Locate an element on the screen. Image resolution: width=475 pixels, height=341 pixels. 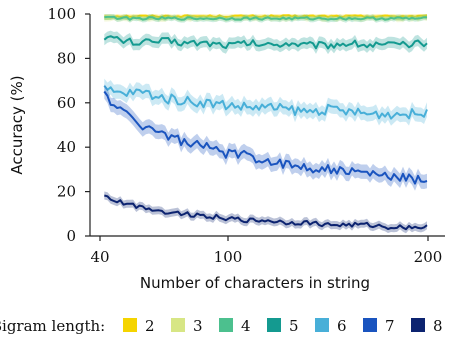
series-8-line is located at coordinates (266, 212).